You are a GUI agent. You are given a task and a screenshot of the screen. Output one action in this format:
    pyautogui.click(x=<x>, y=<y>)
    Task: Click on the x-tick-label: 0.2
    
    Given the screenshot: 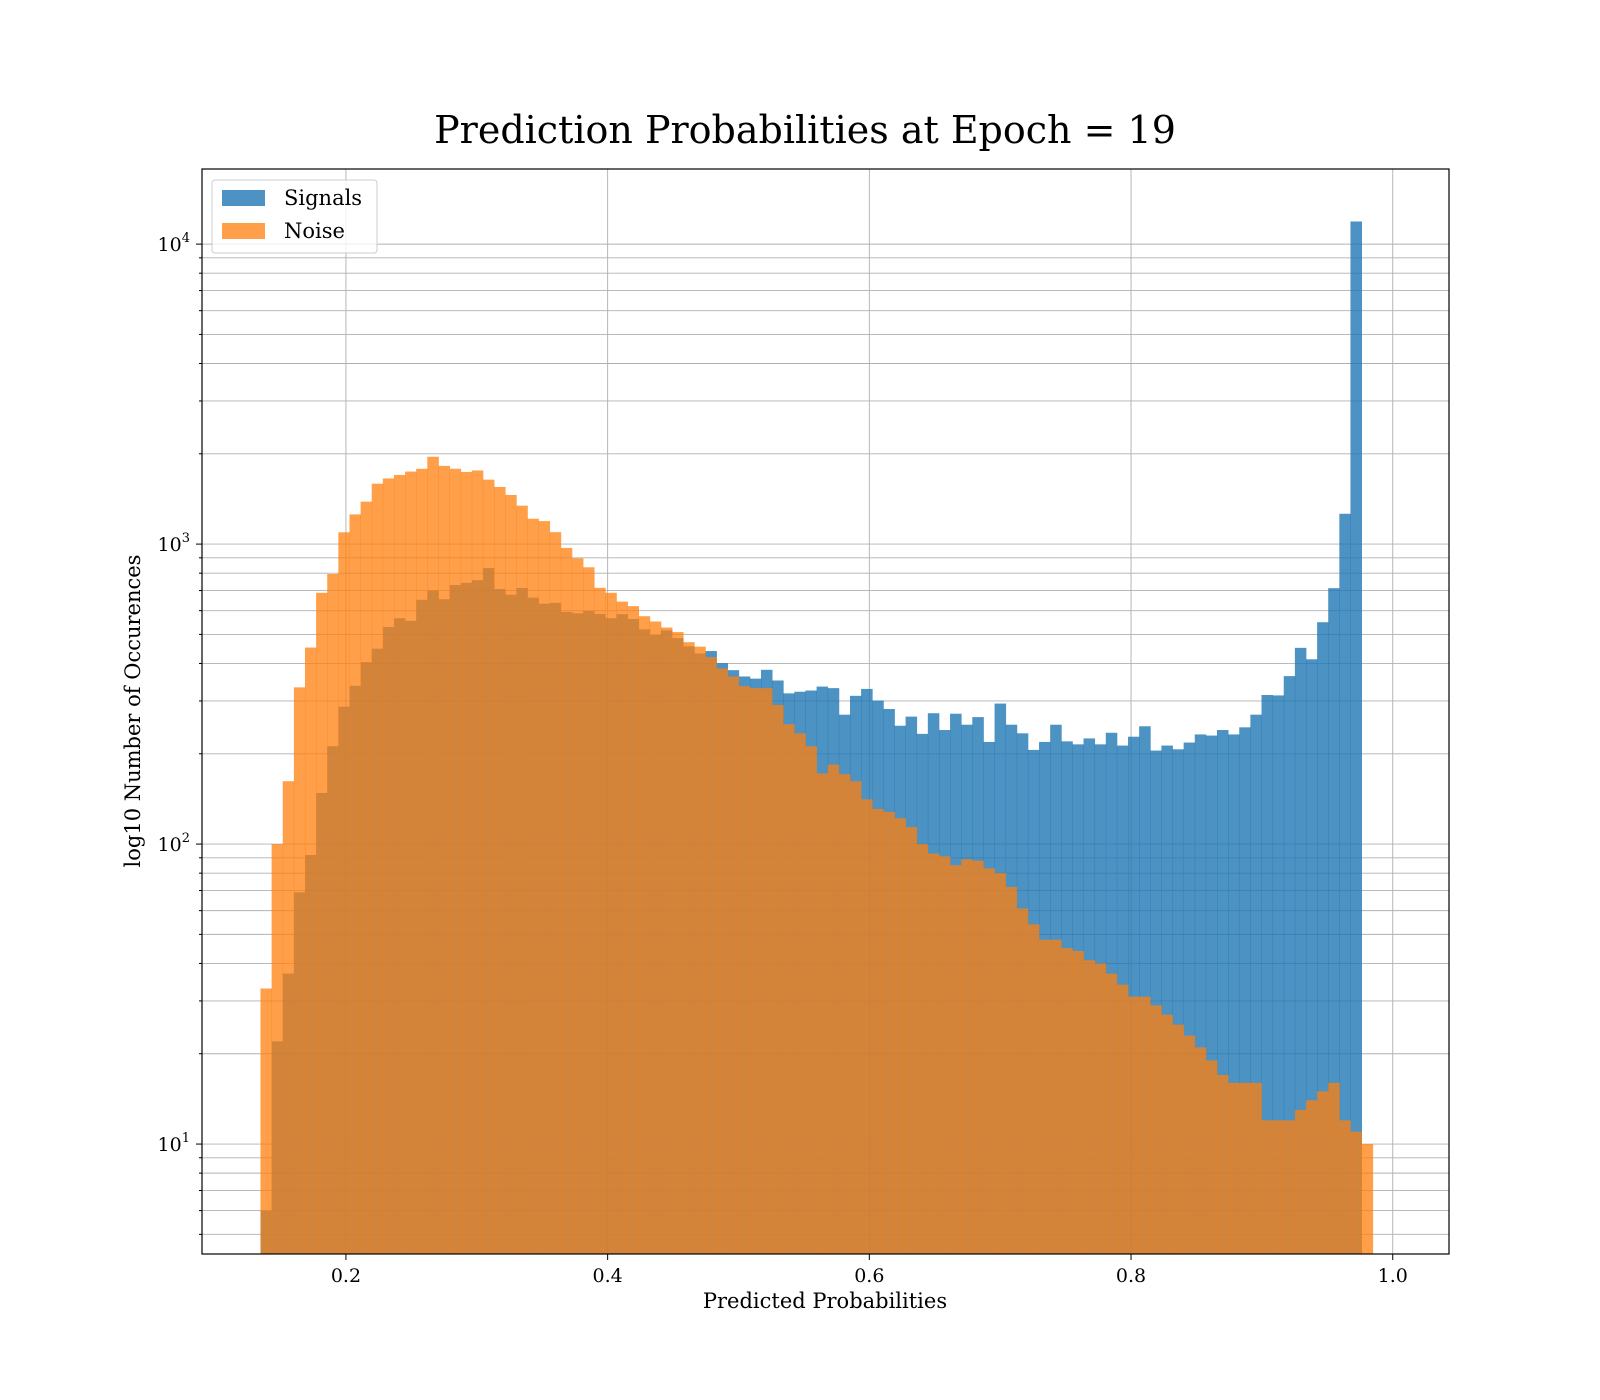 What is the action you would take?
    pyautogui.click(x=346, y=1276)
    